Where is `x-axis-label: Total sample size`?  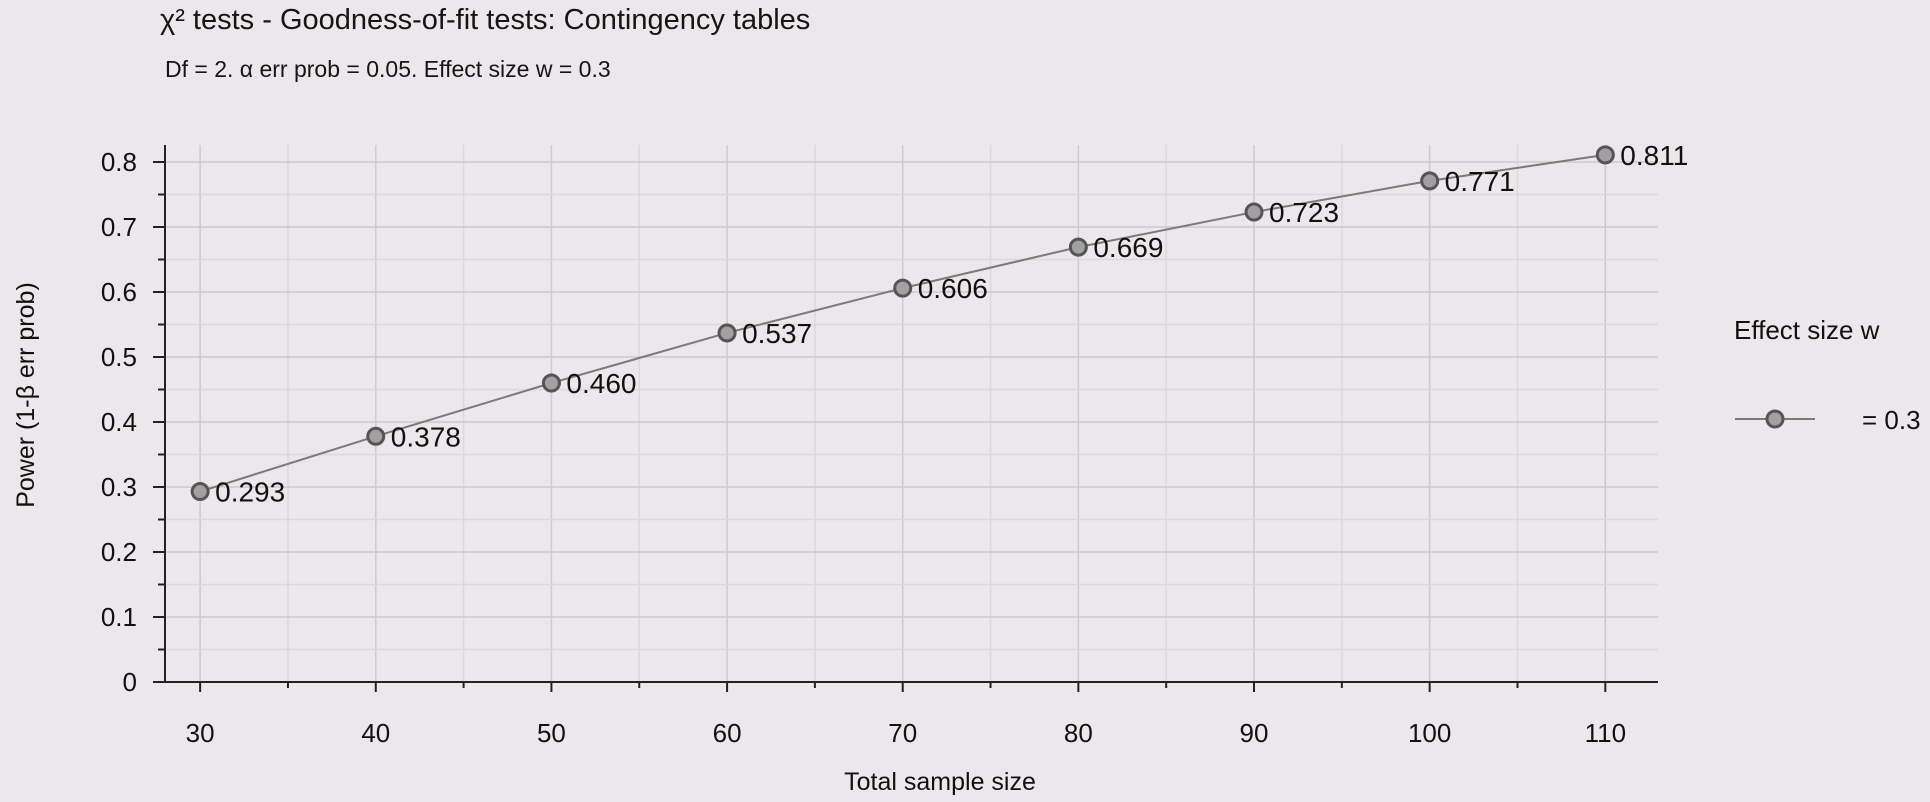
x-axis-label: Total sample size is located at coordinates (940, 782).